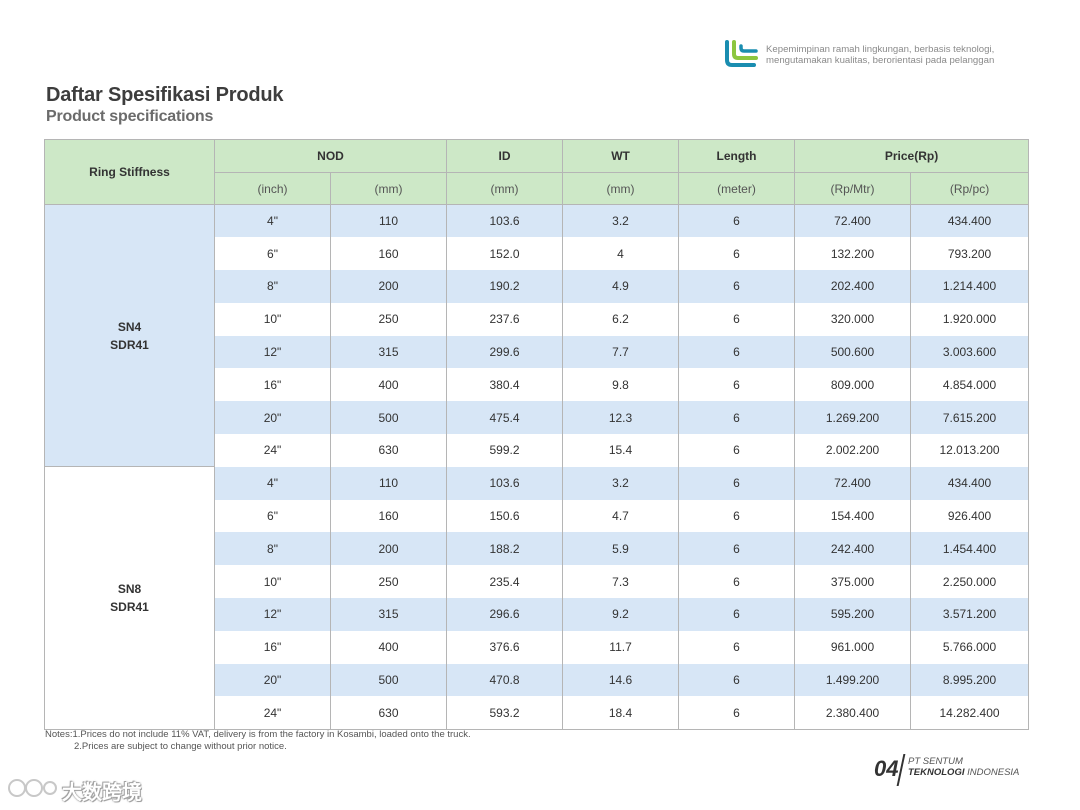 The width and height of the screenshot is (1080, 810). I want to click on watermark-text: 大数跨境, so click(102, 793).